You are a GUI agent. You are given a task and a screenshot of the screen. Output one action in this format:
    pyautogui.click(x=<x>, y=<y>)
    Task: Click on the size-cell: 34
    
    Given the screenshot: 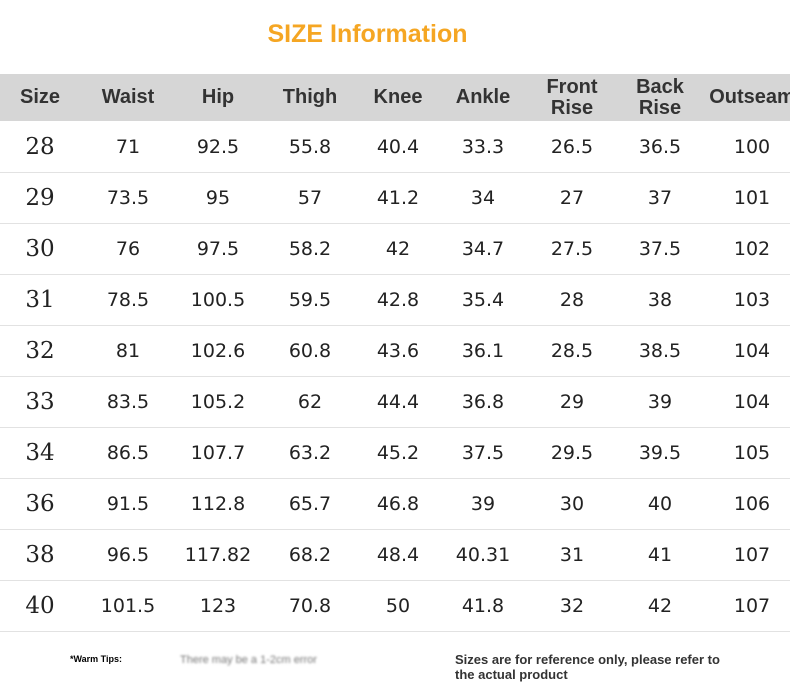 What is the action you would take?
    pyautogui.click(x=40, y=452)
    